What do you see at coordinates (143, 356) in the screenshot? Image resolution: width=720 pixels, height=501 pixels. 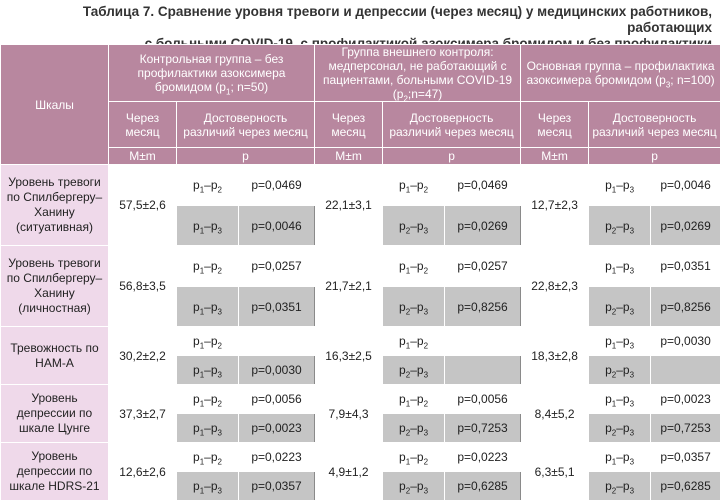 I see `mean-value: 30,2±2,2` at bounding box center [143, 356].